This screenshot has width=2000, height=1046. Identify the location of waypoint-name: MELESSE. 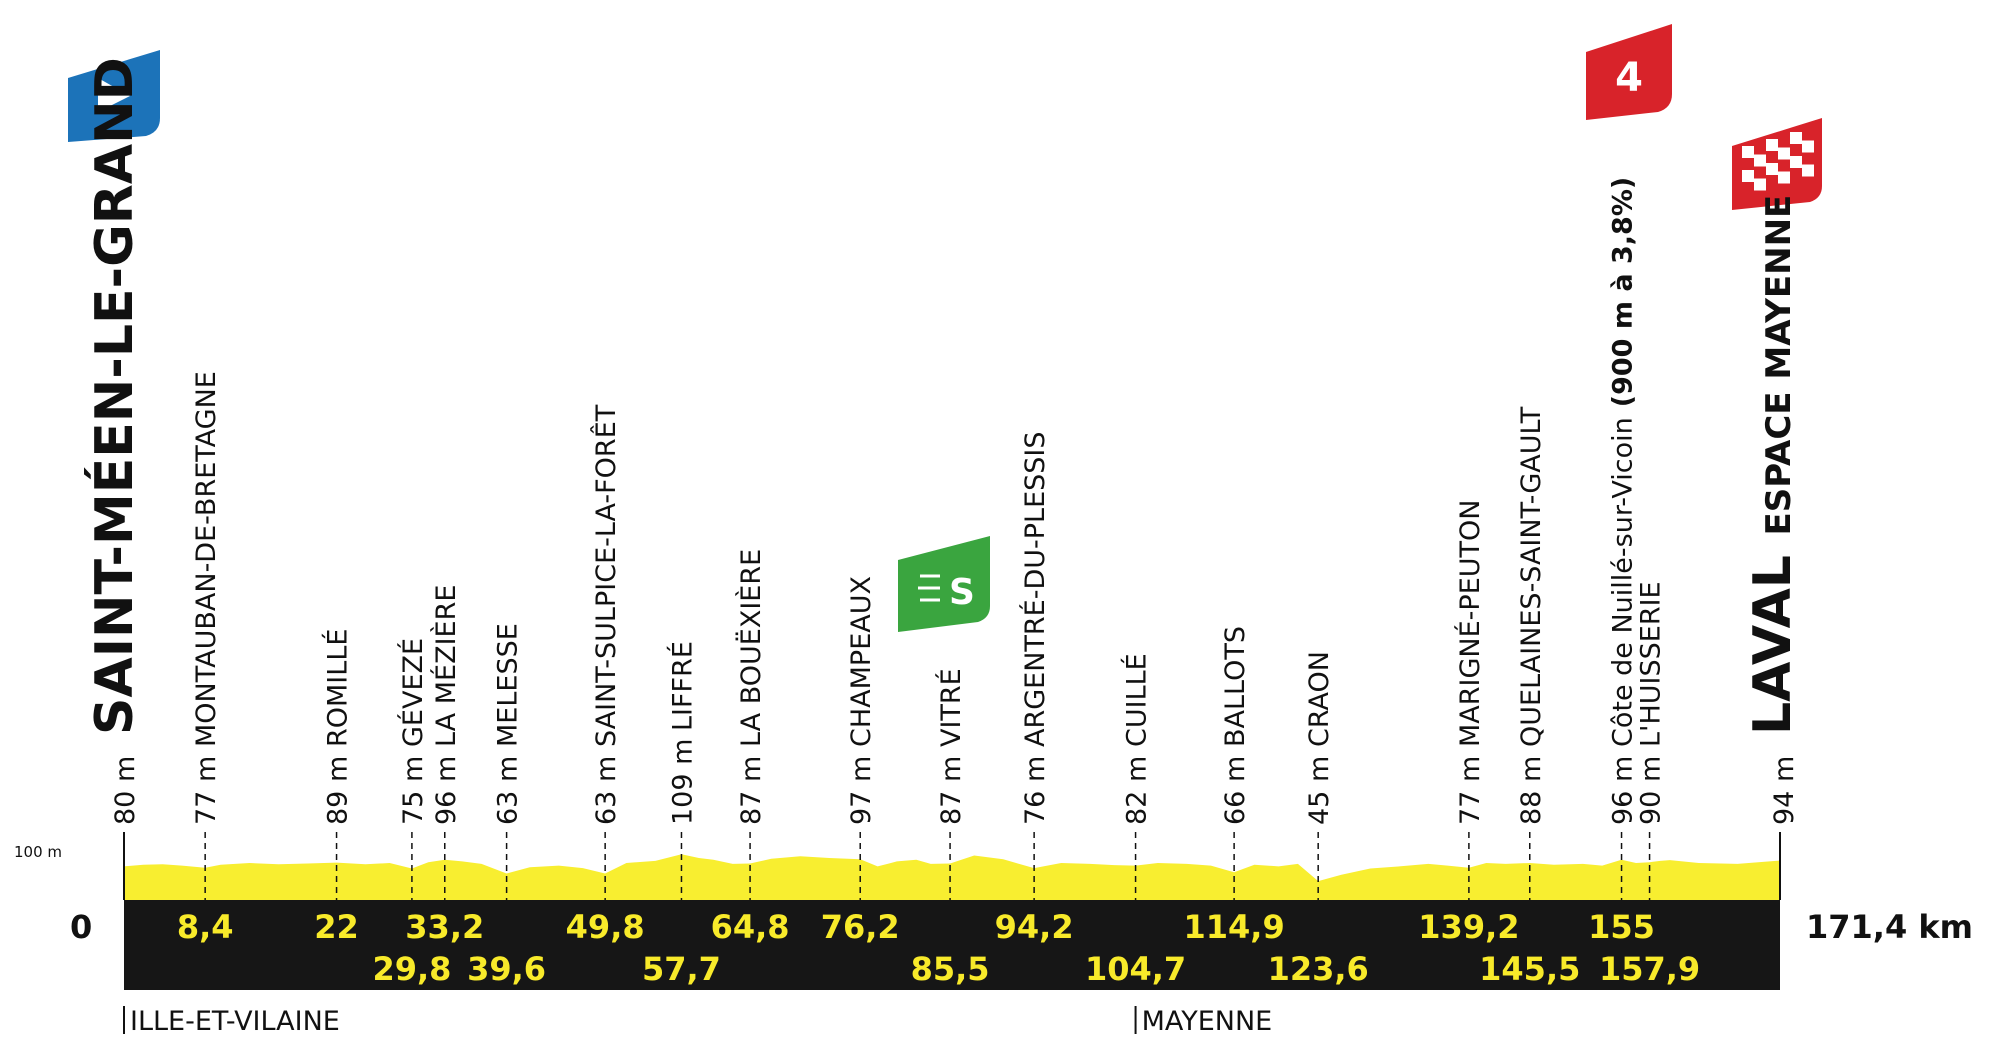
(508, 685).